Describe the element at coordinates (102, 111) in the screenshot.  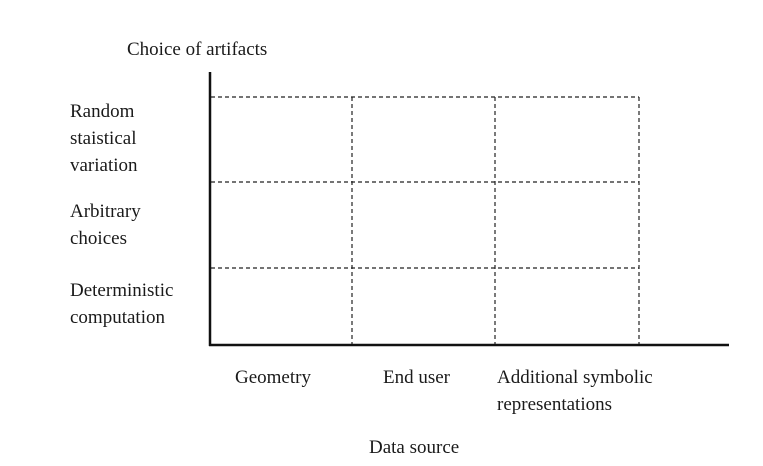
I see `row-label-line: Random` at that location.